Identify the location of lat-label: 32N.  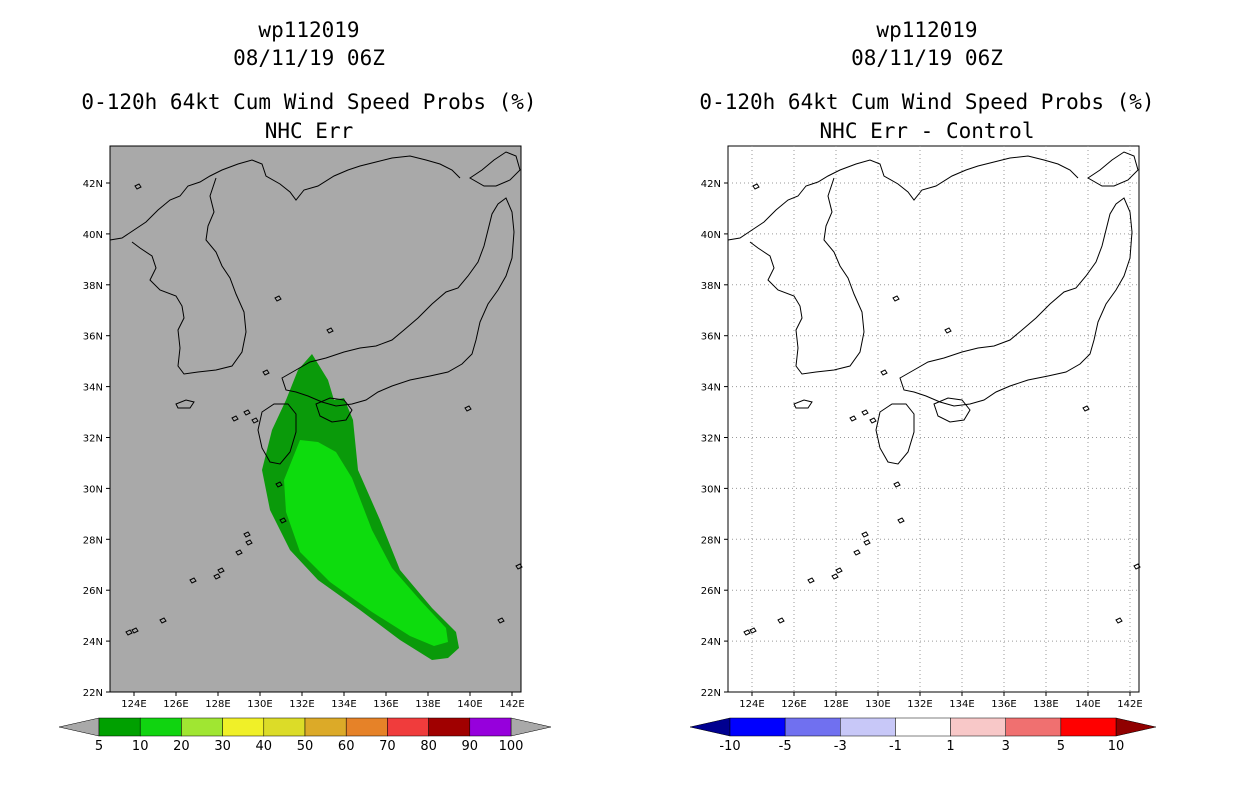
(711, 439).